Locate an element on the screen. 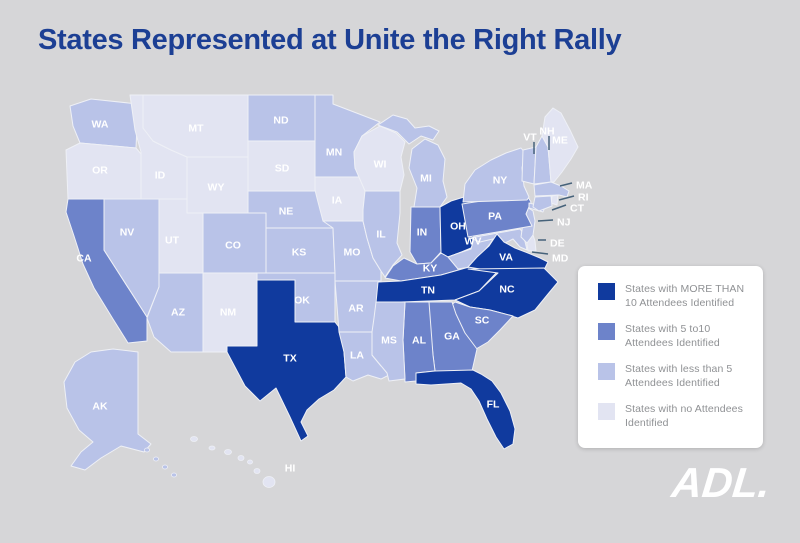 The image size is (800, 543). state-ME is located at coordinates (560, 145).